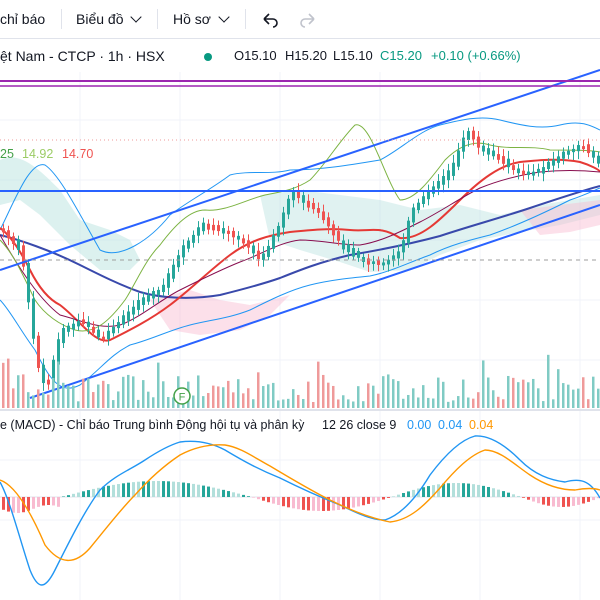 The width and height of the screenshot is (600, 600). Describe the element at coordinates (270, 19) in the screenshot. I see `undo-button` at that location.